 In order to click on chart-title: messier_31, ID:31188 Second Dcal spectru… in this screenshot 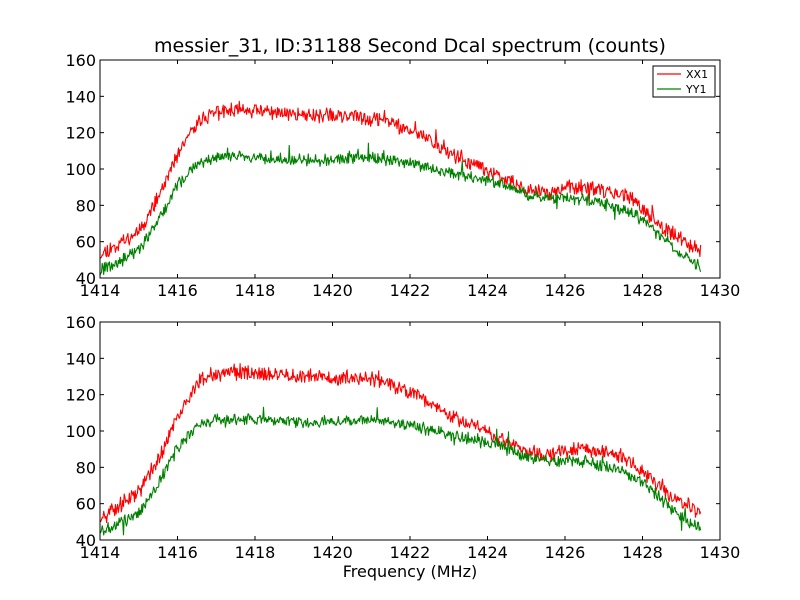, I will do `click(410, 46)`.